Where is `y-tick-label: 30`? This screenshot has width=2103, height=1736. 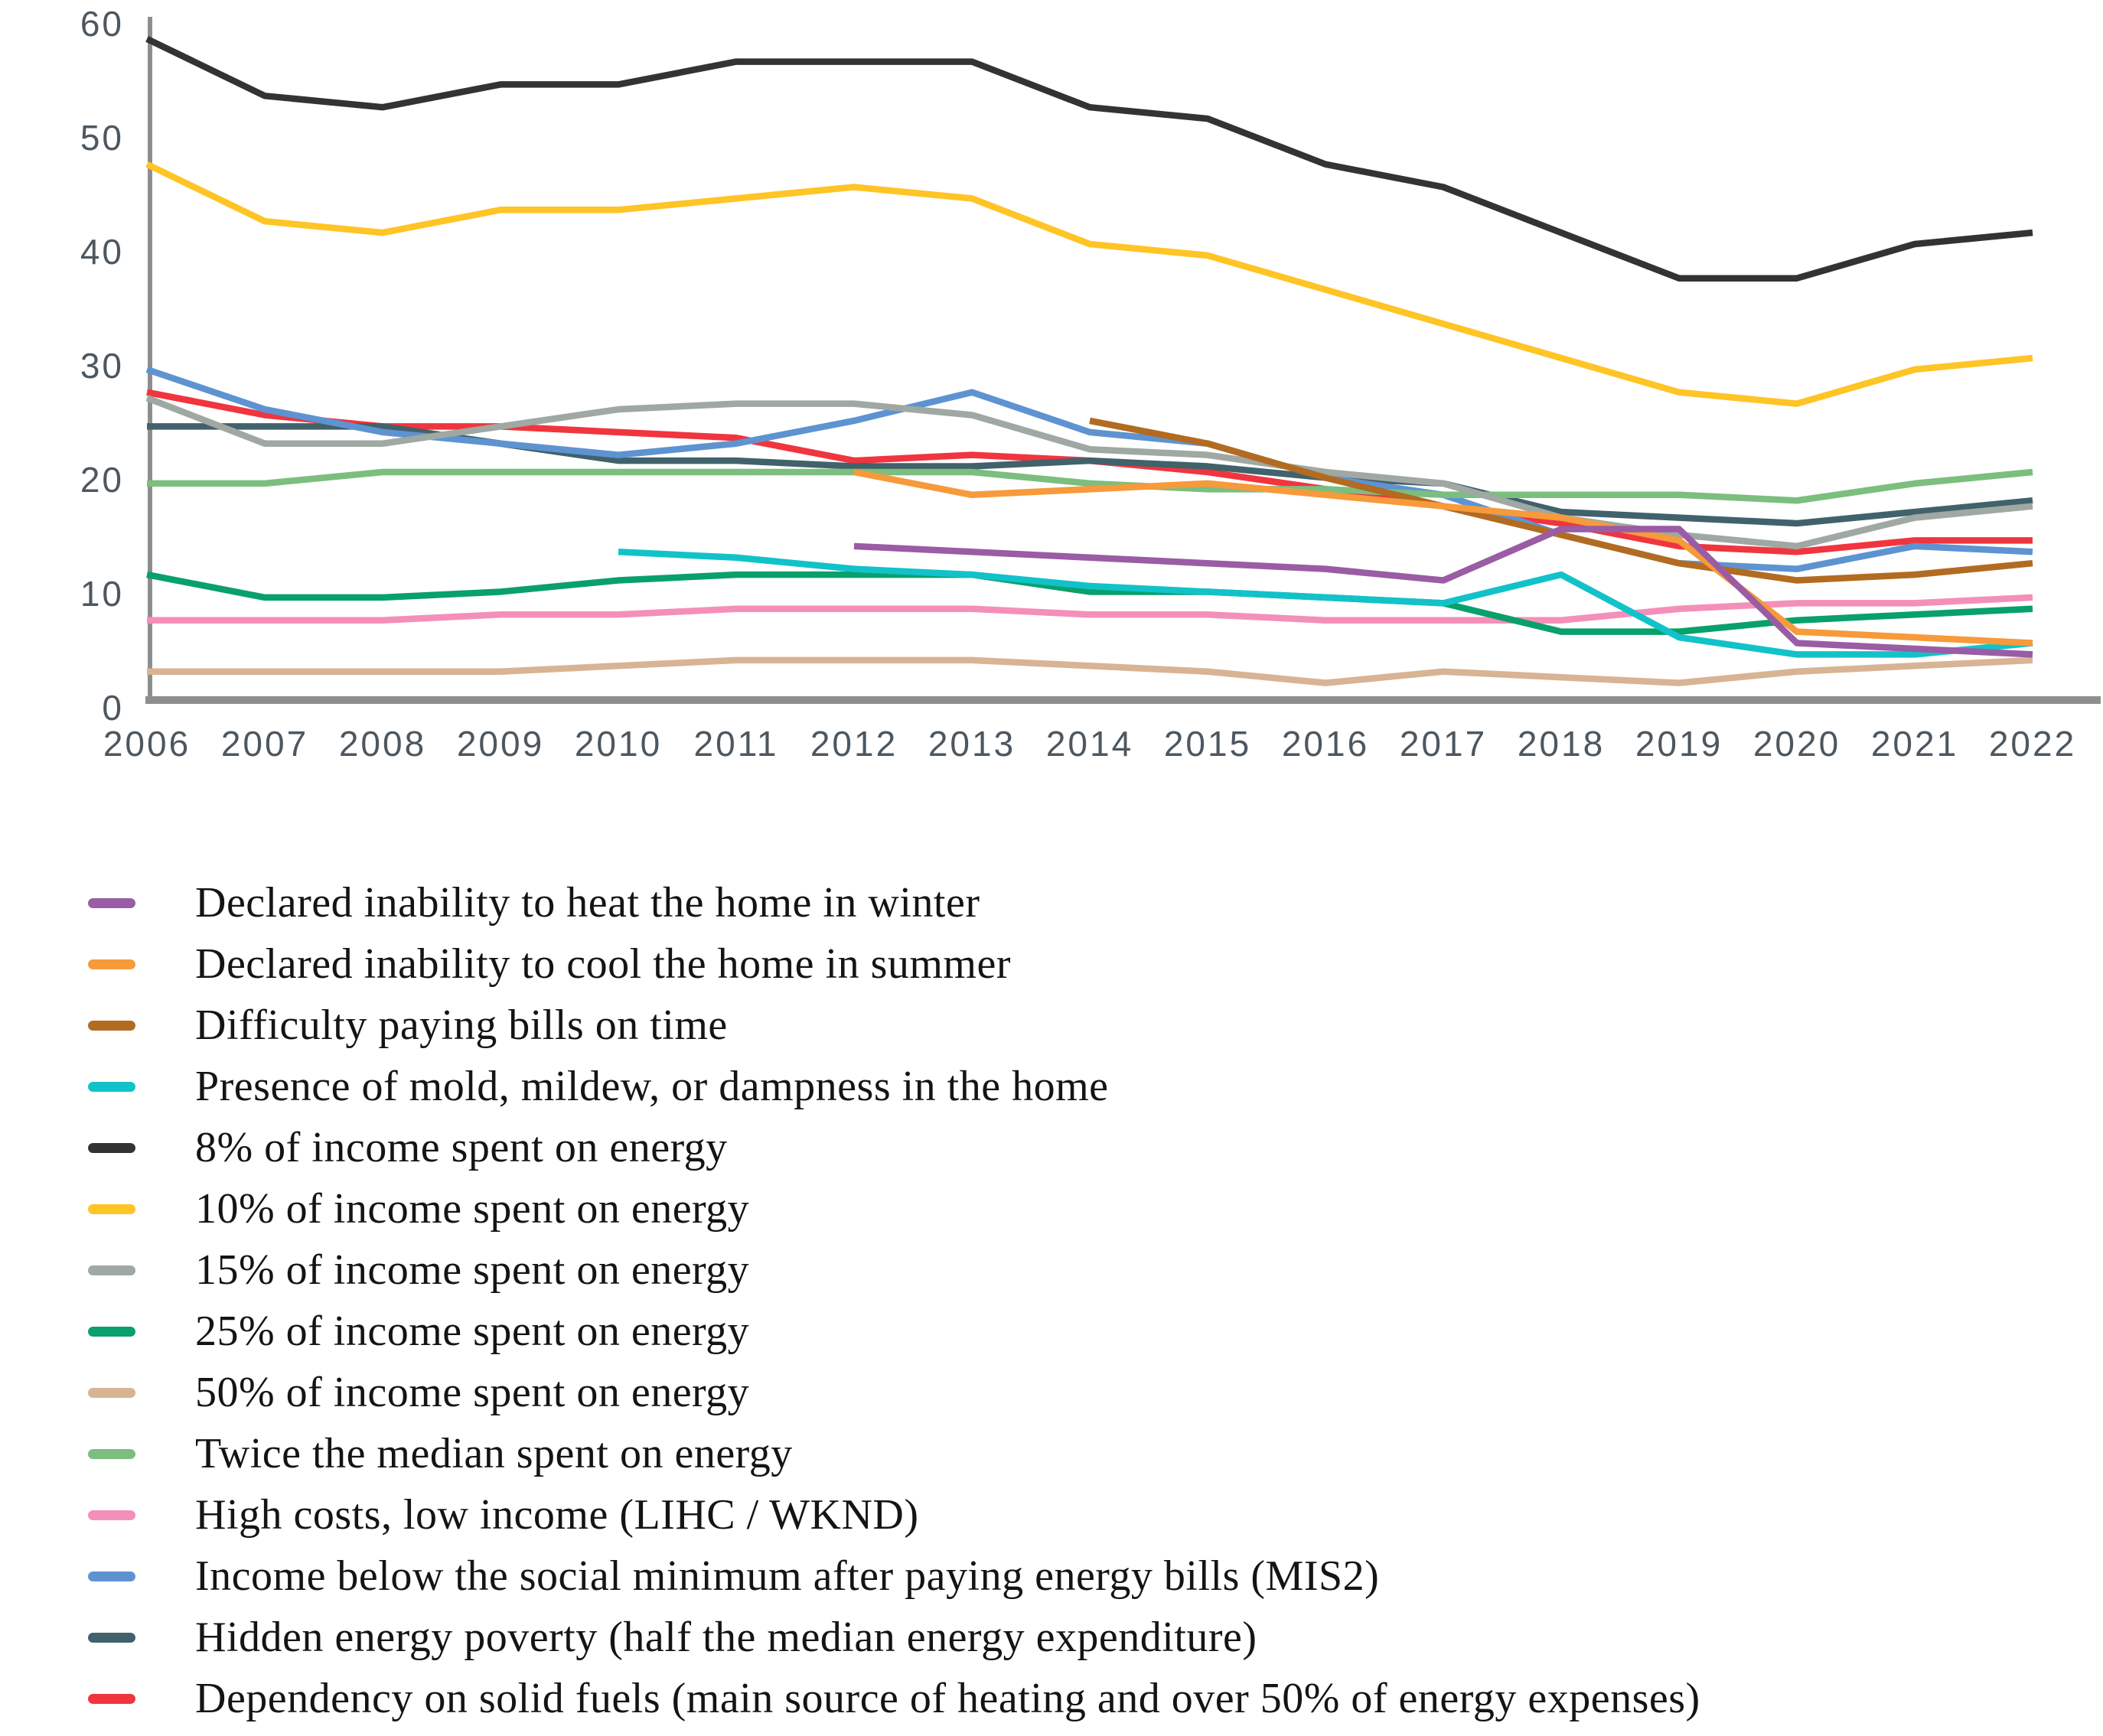
y-tick-label: 30 is located at coordinates (102, 366).